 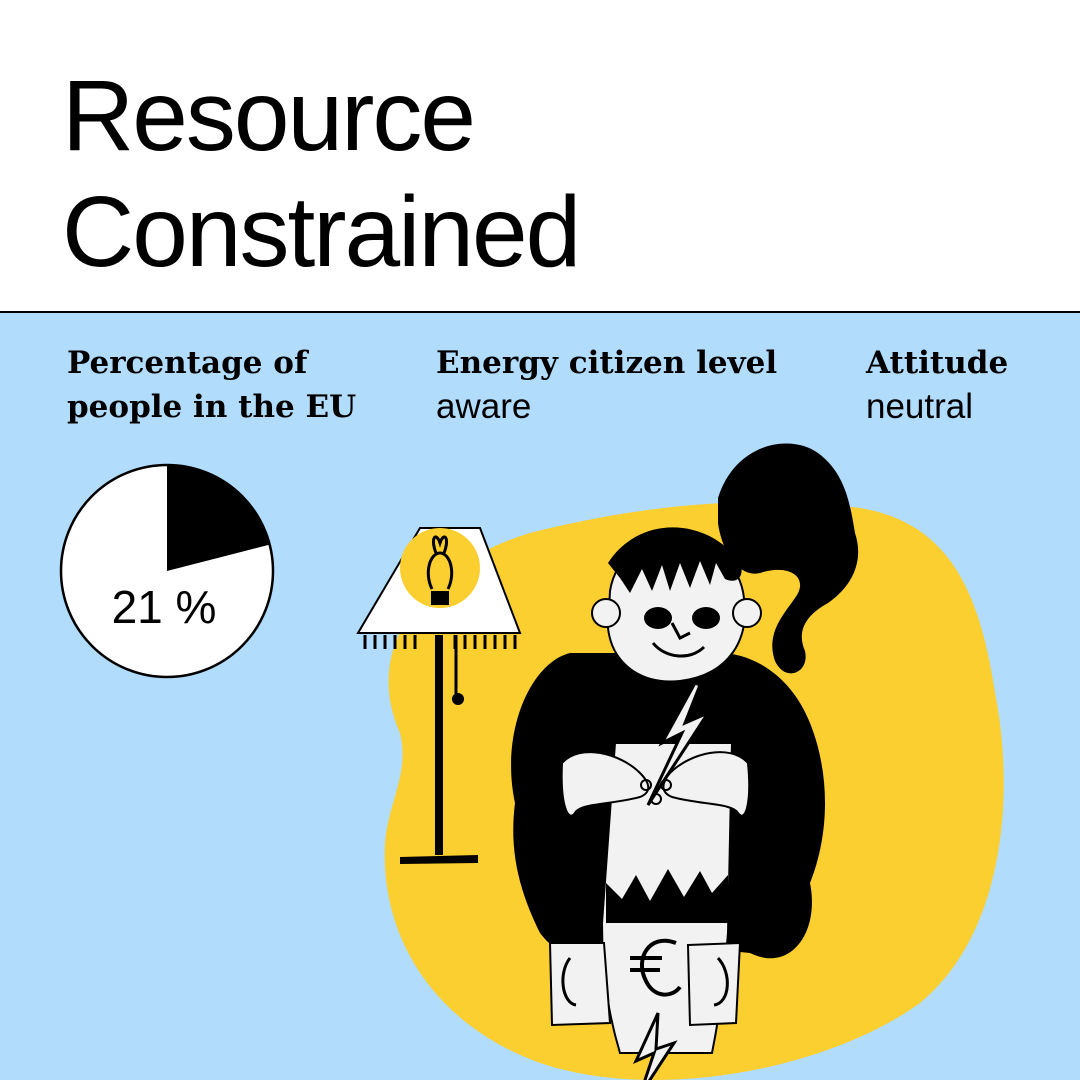 What do you see at coordinates (920, 406) in the screenshot?
I see `attitude-value: neutral` at bounding box center [920, 406].